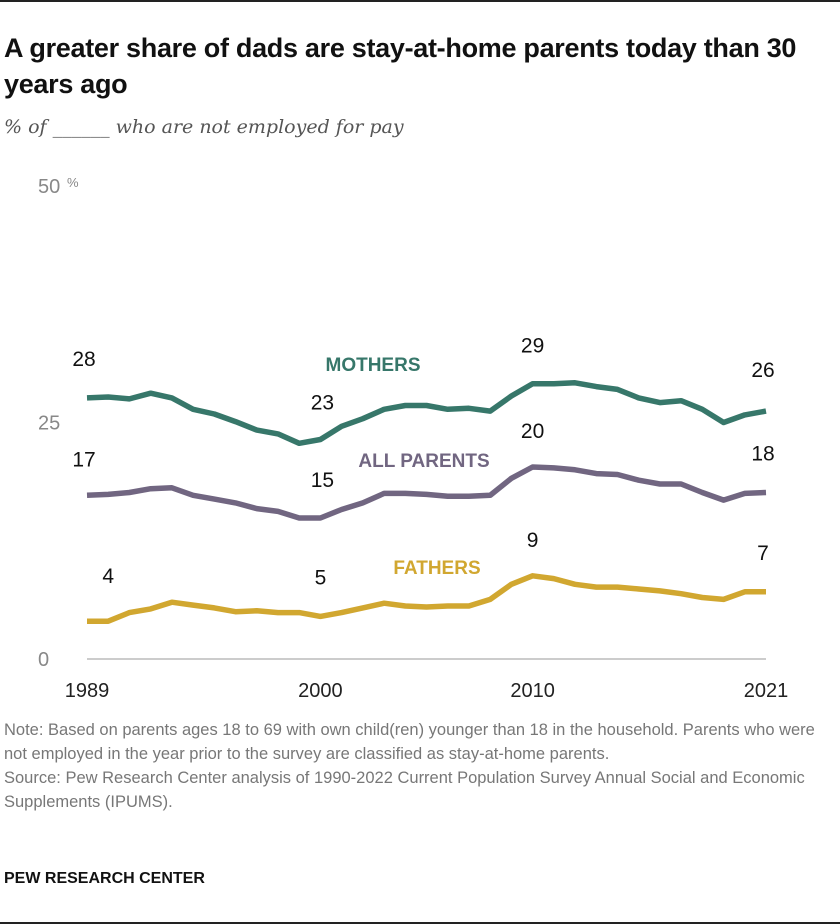 The image size is (840, 924). I want to click on chart-subtitle: % of ______ who are not employed for pay, so click(204, 127).